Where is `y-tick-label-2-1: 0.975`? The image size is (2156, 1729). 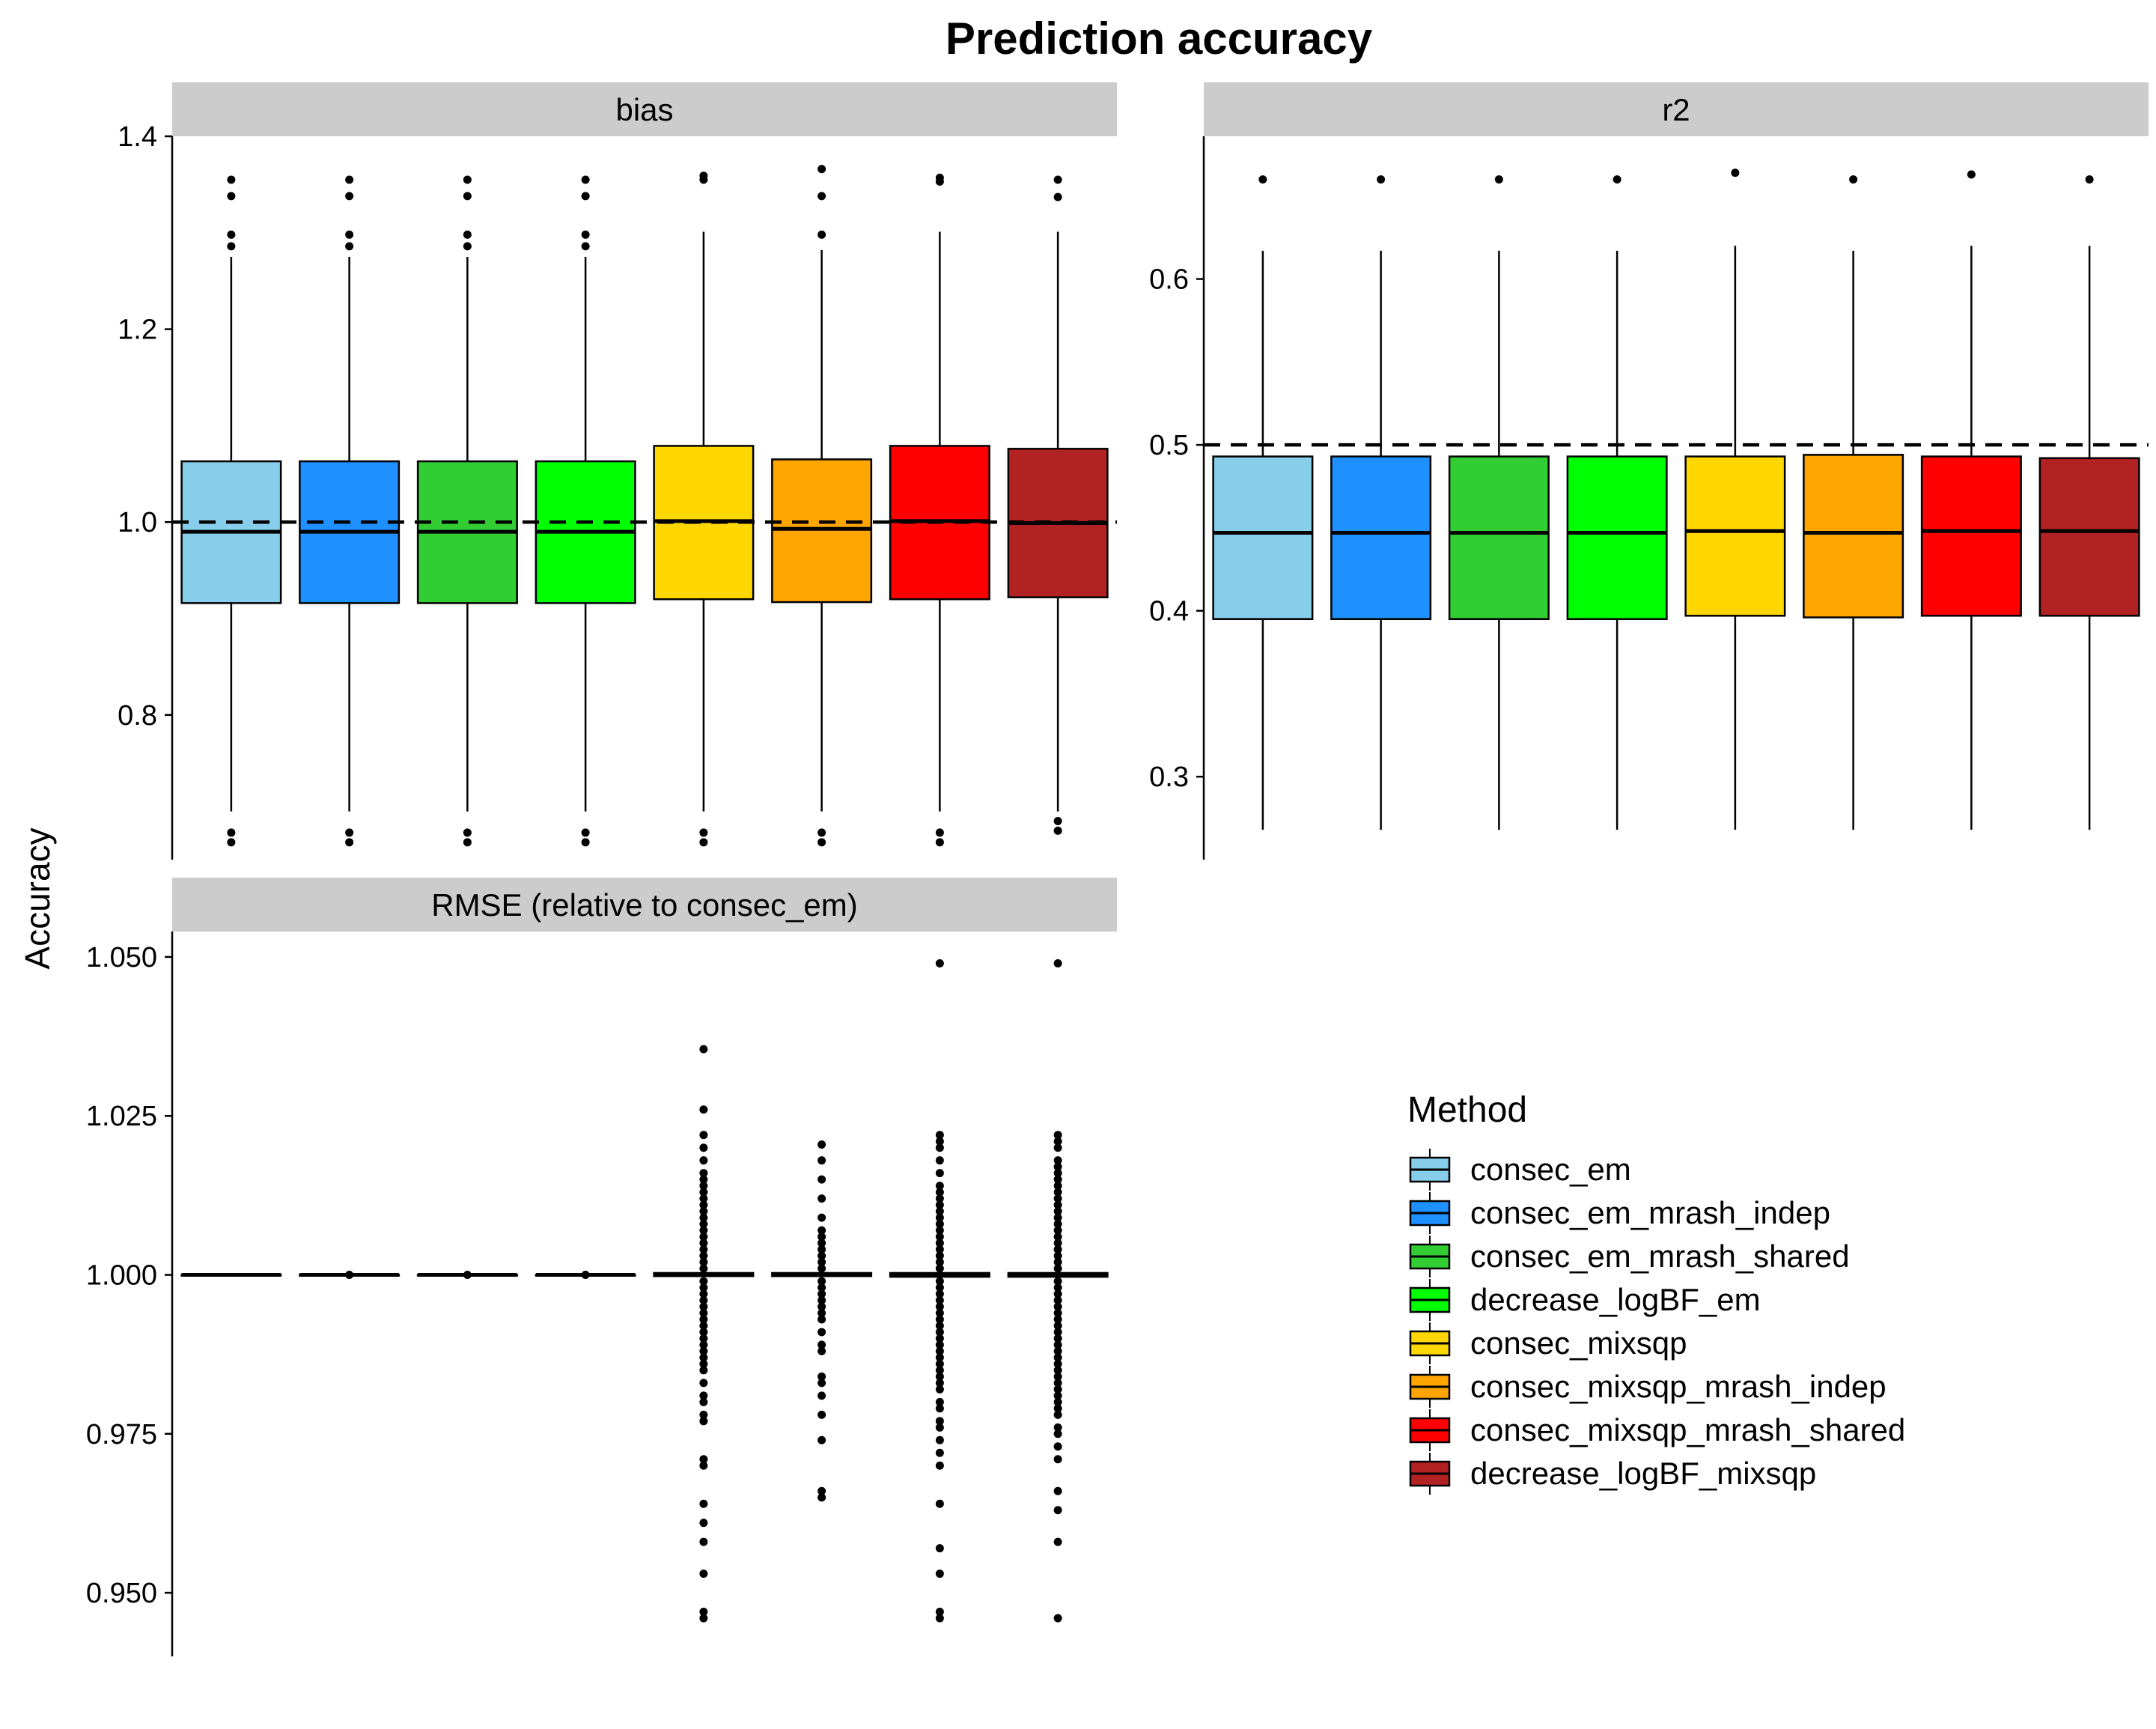 y-tick-label-2-1: 0.975 is located at coordinates (121, 1434).